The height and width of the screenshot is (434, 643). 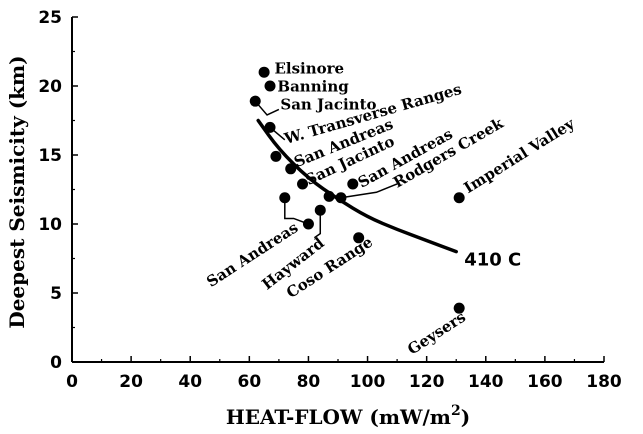 I want to click on x-axis-label-superscript: 2, so click(x=456, y=411).